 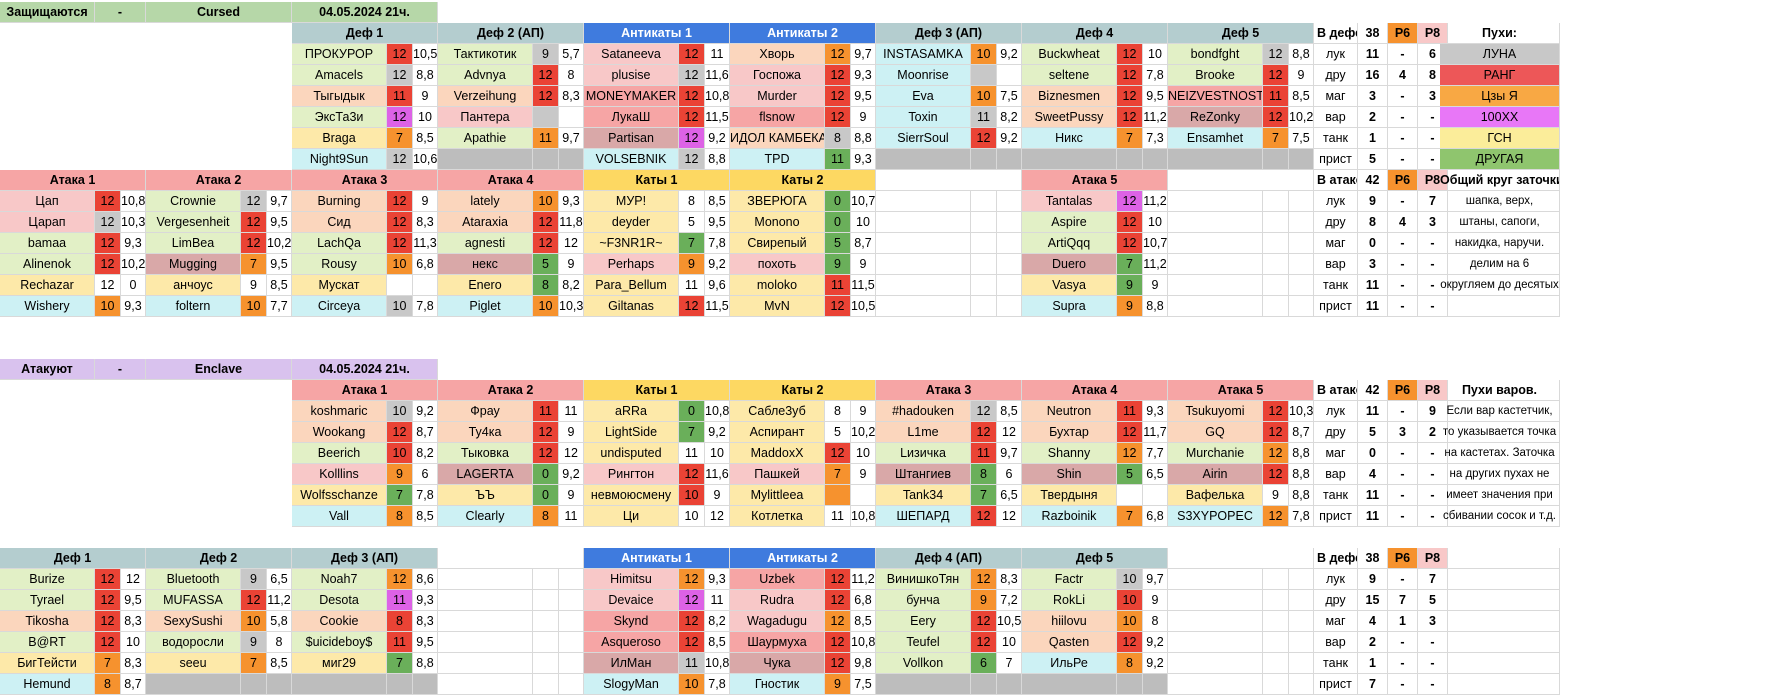 What do you see at coordinates (1373, 180) in the screenshot?
I see `stats-total: 42` at bounding box center [1373, 180].